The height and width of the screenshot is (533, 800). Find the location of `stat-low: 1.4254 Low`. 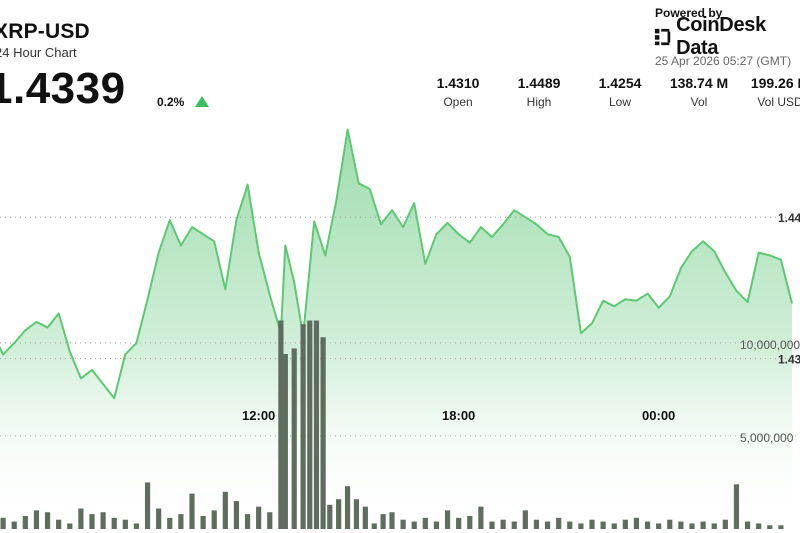

stat-low: 1.4254 Low is located at coordinates (620, 92).